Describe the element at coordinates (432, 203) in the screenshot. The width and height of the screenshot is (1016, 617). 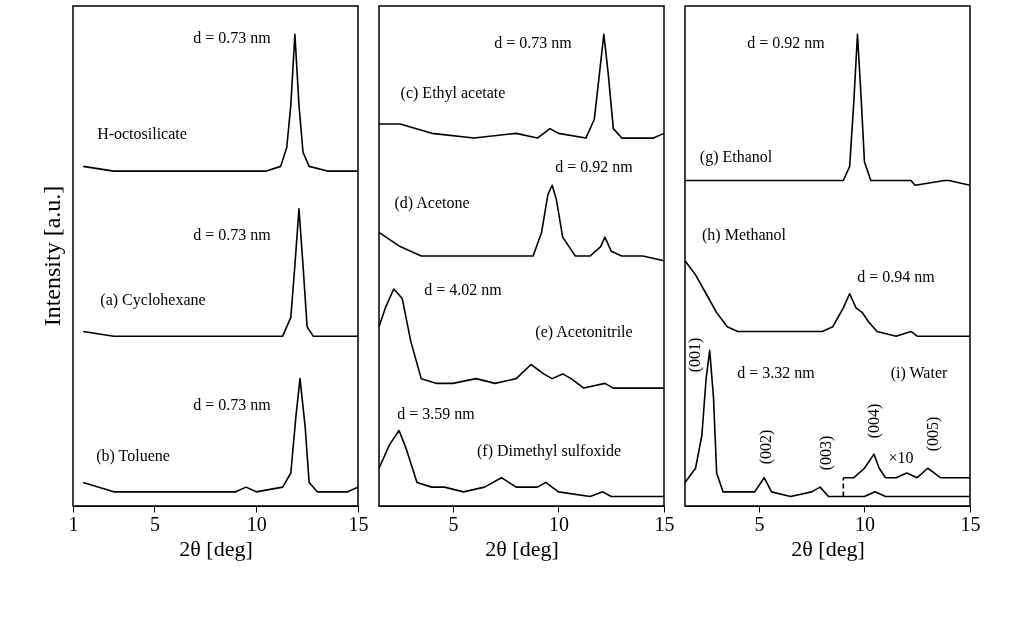
I see `annotation: (d) Acetone` at that location.